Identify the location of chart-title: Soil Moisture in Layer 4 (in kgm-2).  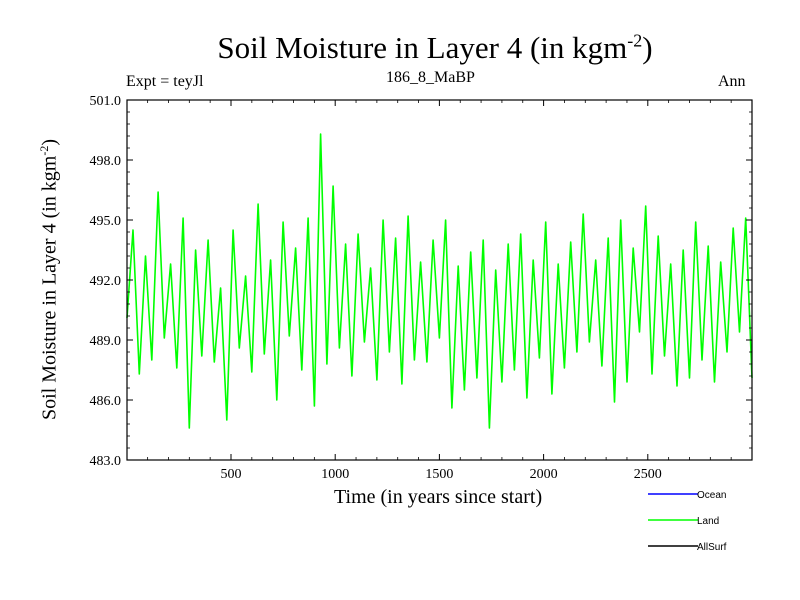
(435, 47).